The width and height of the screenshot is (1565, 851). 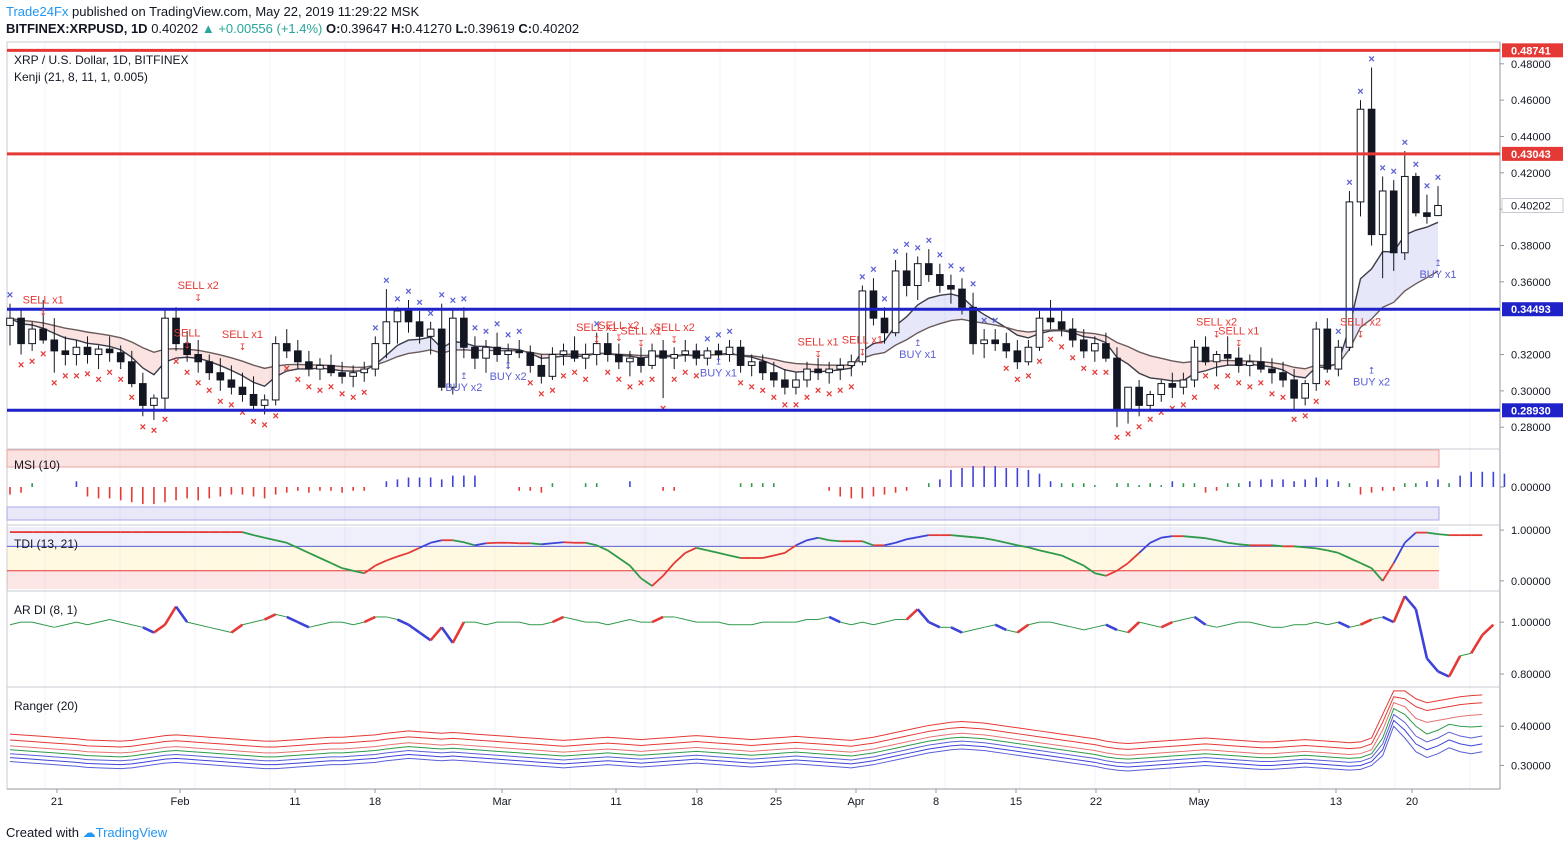 What do you see at coordinates (46, 706) in the screenshot?
I see `ranger-title: Ranger (20)` at bounding box center [46, 706].